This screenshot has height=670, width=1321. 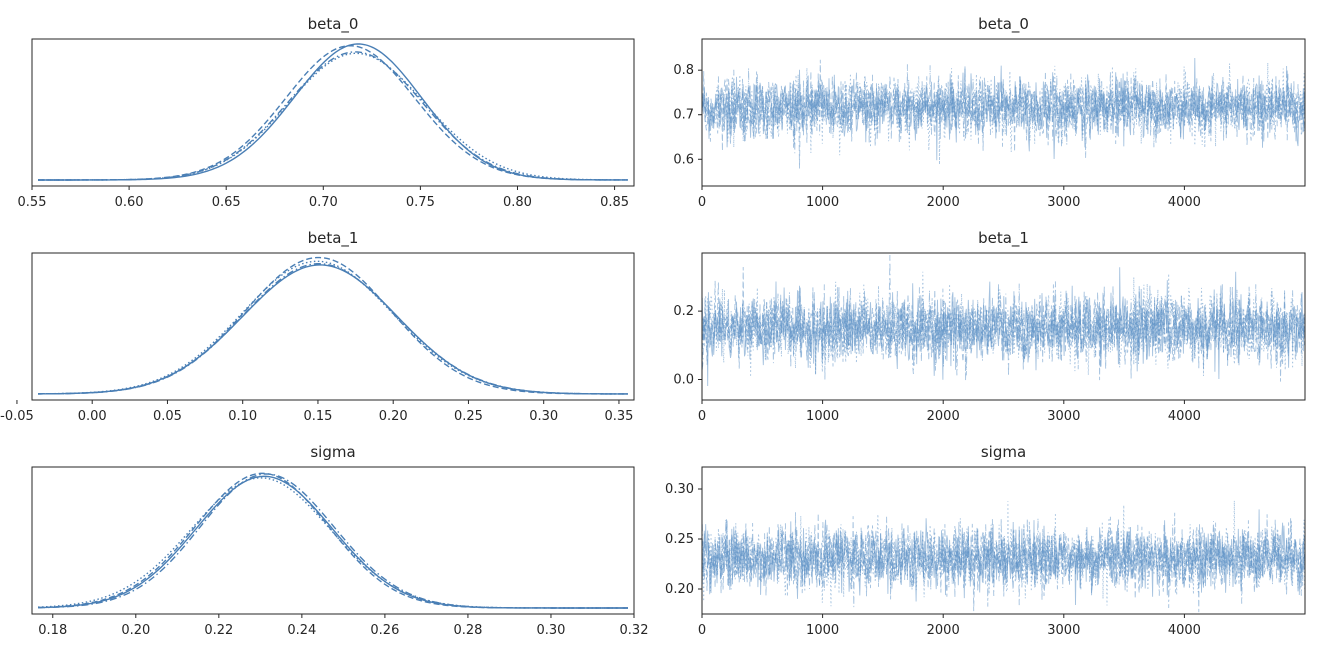 I want to click on y-tick-label: 0.2, so click(x=683, y=311).